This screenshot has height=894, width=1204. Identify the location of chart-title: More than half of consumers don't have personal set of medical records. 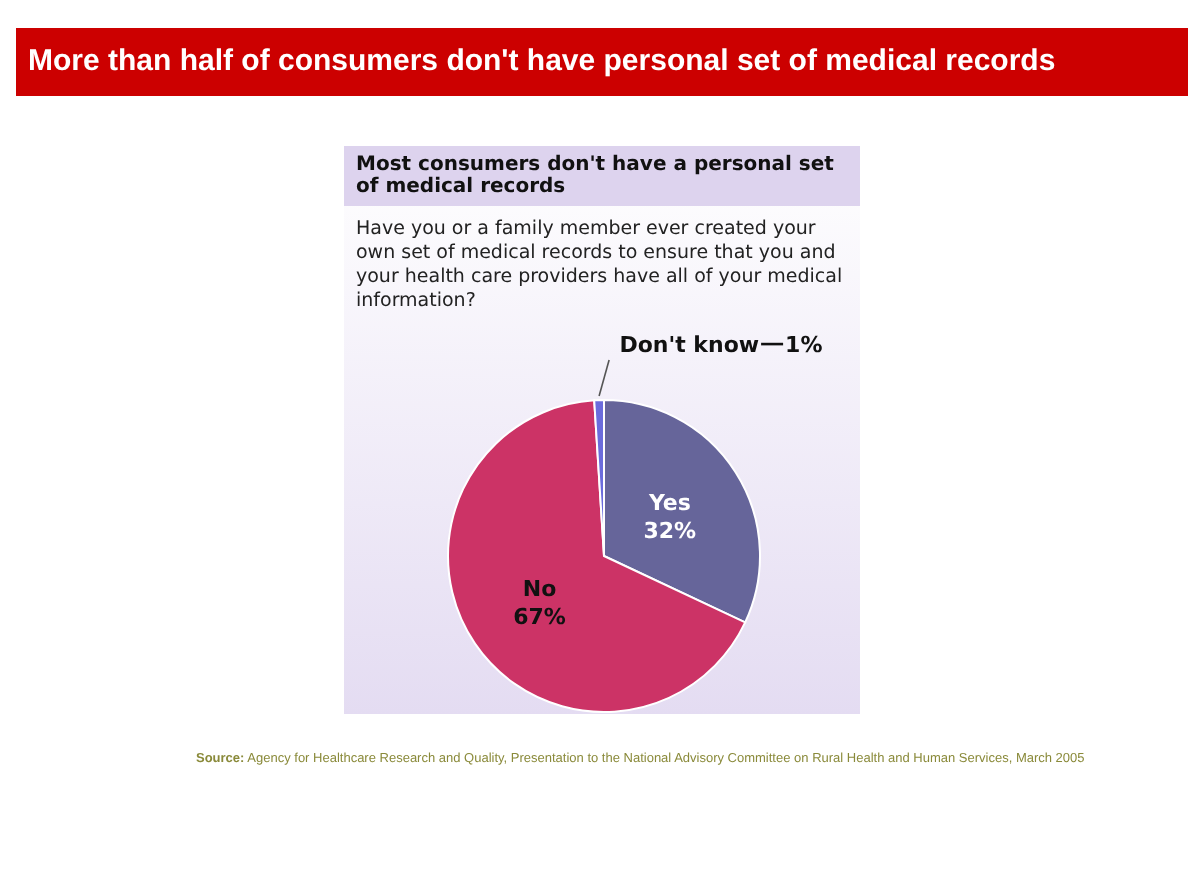
(602, 62).